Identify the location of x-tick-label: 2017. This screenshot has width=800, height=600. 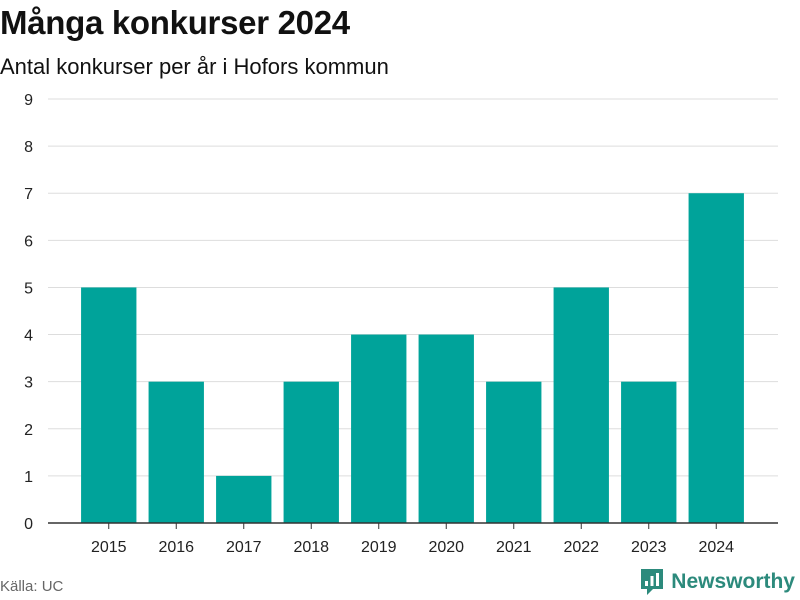
(244, 547).